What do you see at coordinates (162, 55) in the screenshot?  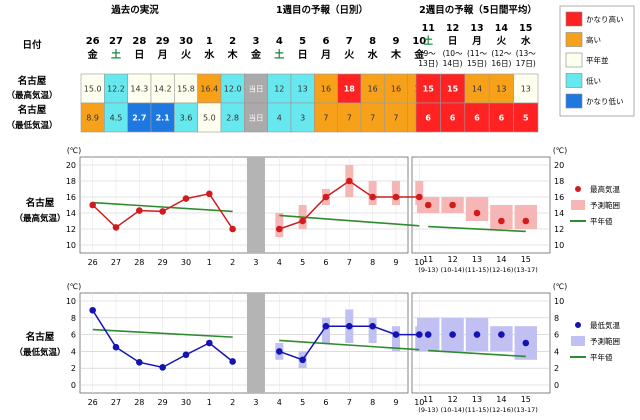 I see `date-weekday-label: 月` at bounding box center [162, 55].